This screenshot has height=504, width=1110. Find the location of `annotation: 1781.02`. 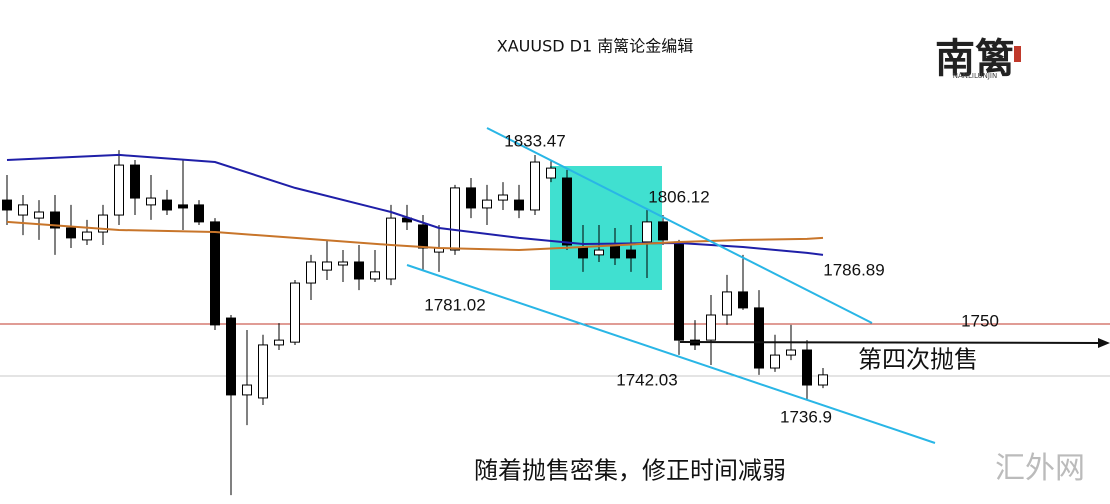

annotation: 1781.02 is located at coordinates (454, 304).